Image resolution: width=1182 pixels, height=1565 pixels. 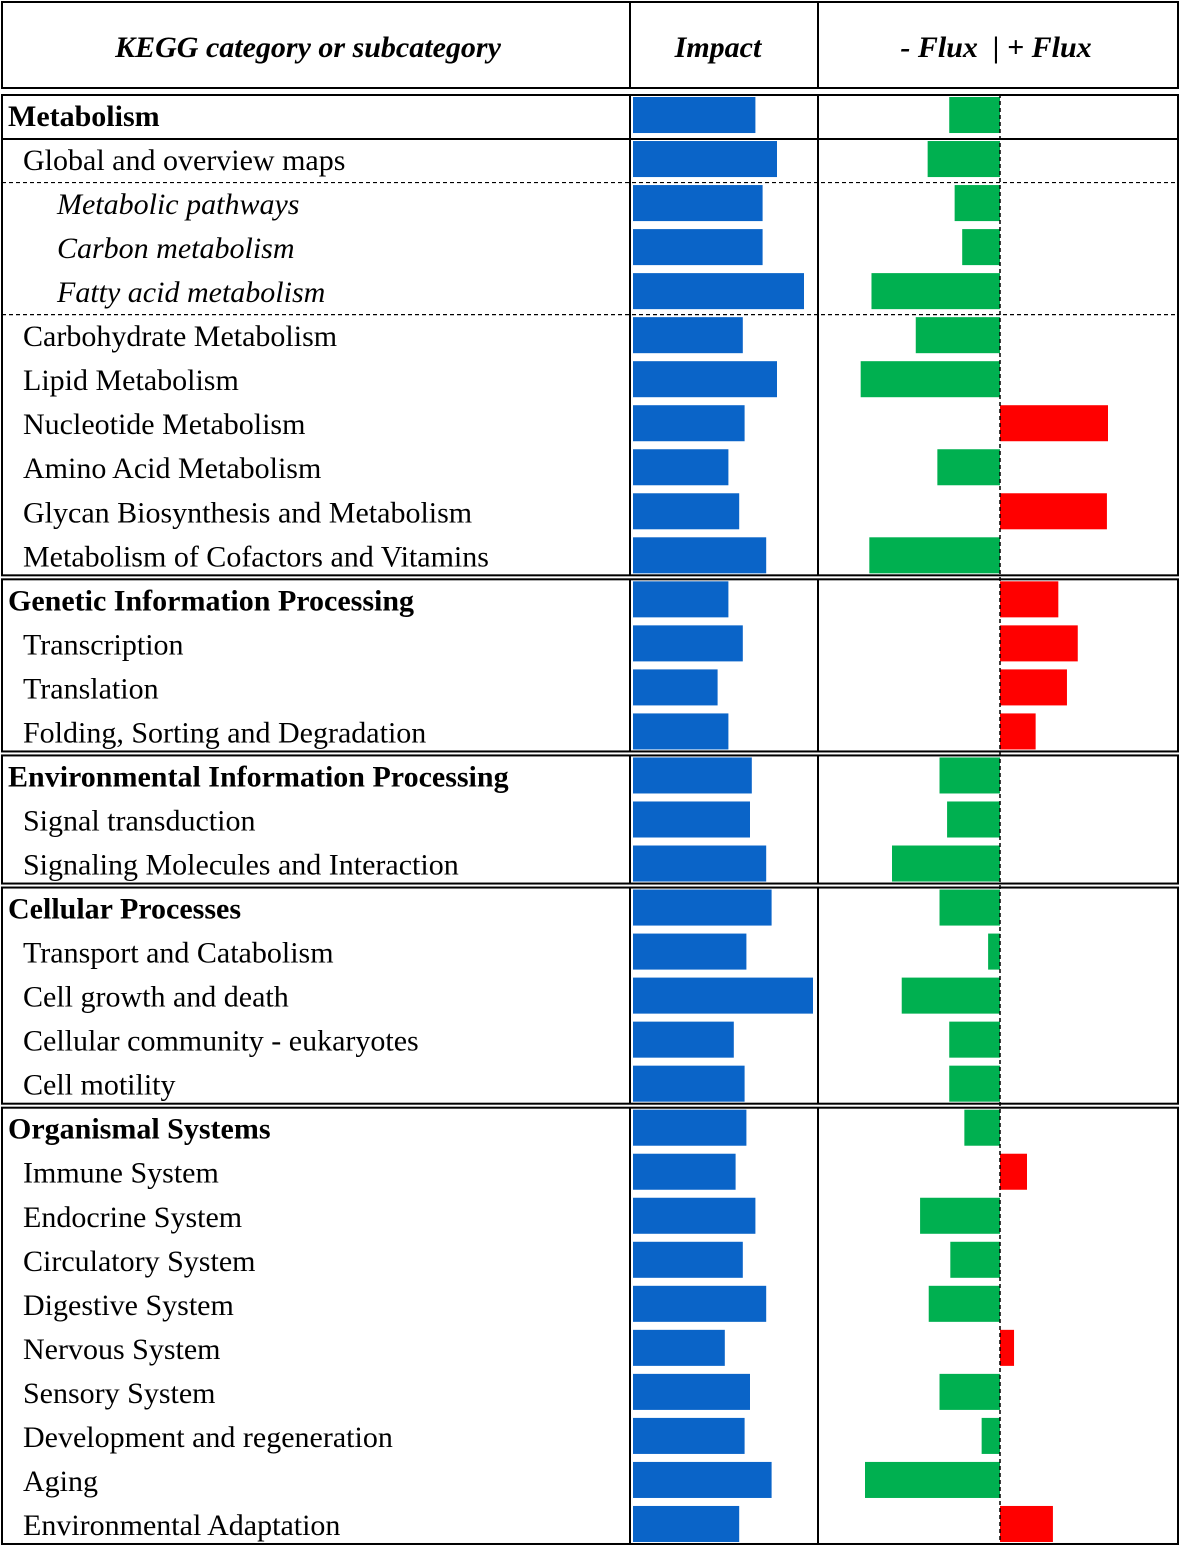 What do you see at coordinates (84, 116) in the screenshot?
I see `row-label: Metabolism` at bounding box center [84, 116].